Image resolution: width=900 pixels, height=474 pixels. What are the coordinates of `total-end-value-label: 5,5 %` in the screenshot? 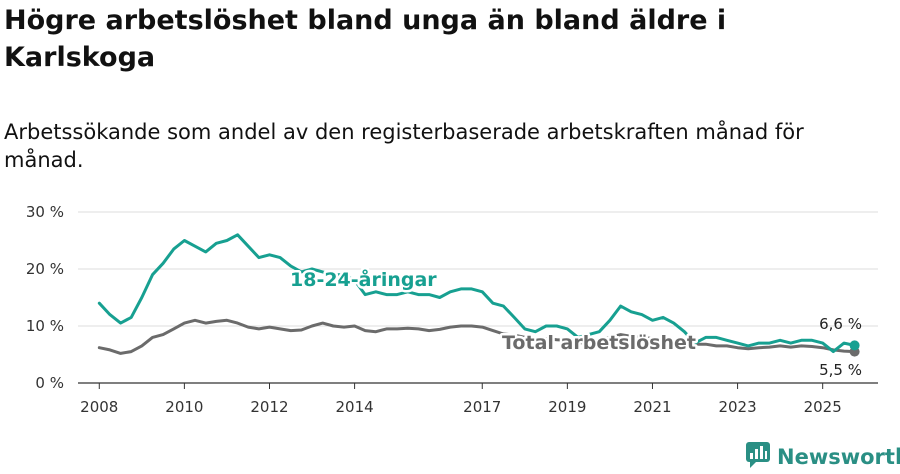 It's located at (840, 370).